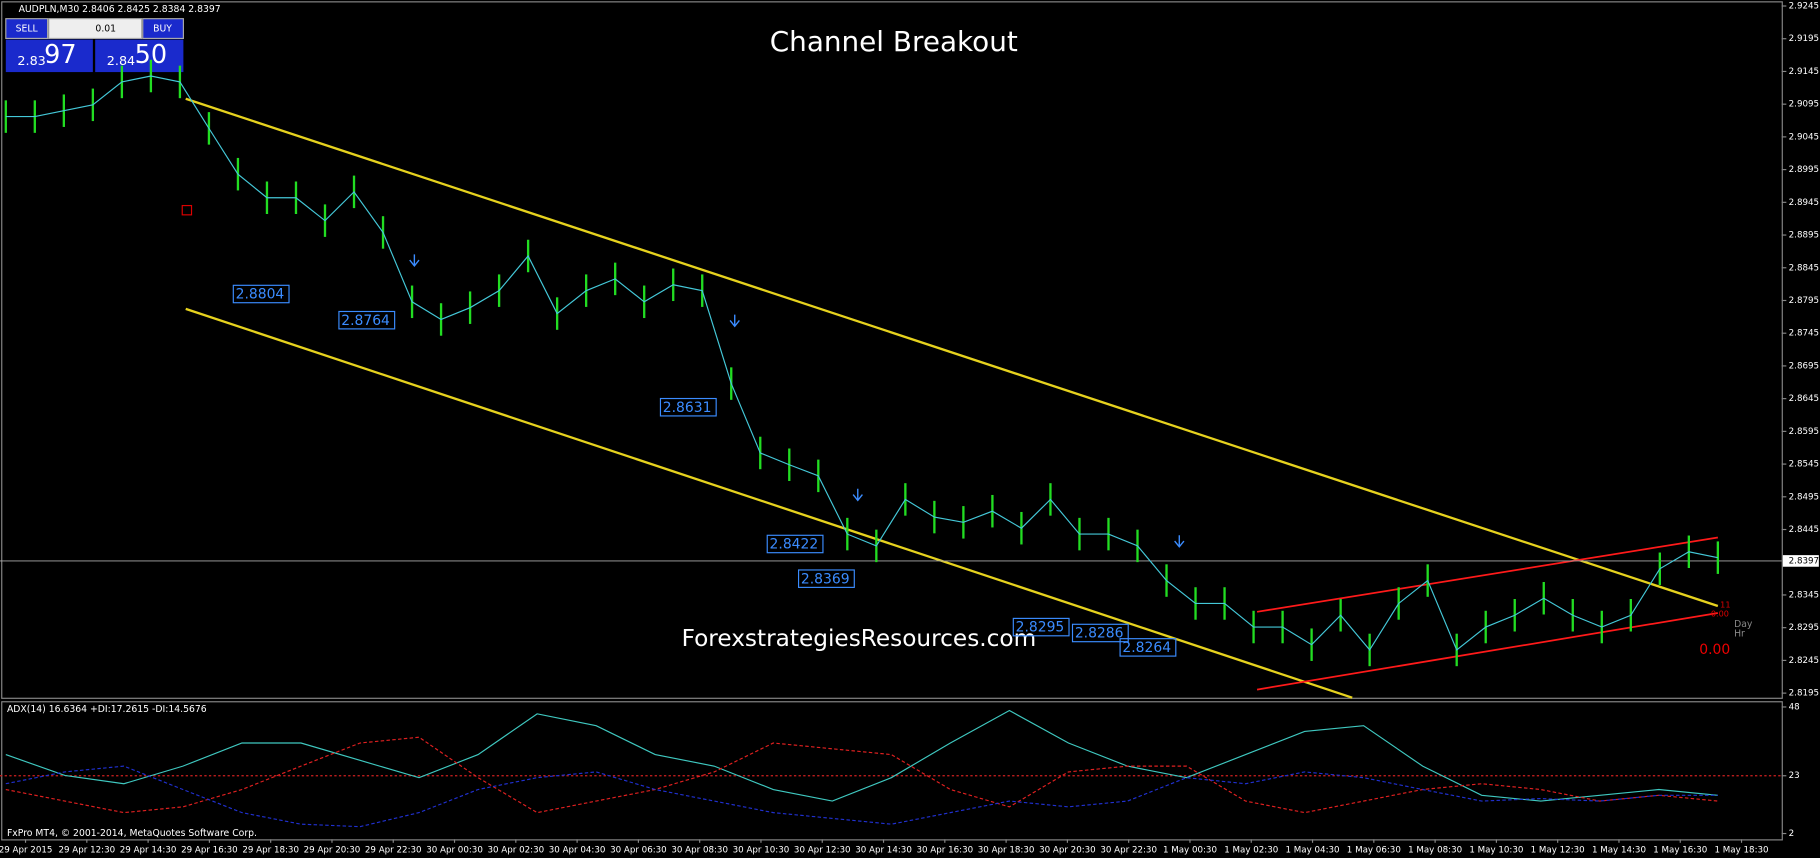  I want to click on lot-input, so click(95, 29).